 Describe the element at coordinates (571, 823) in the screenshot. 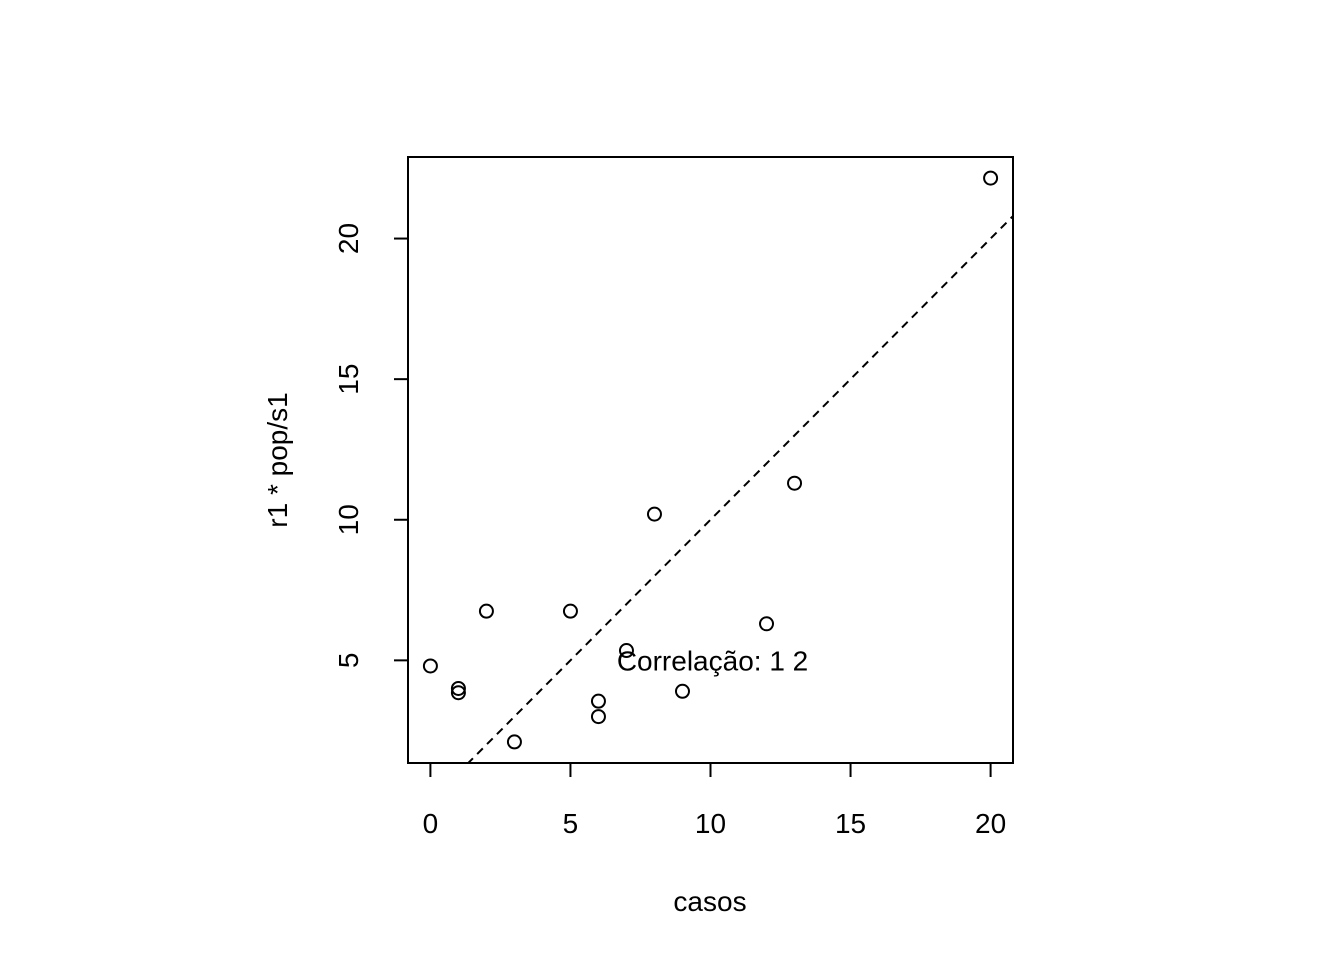

I see `x-tick-label: 5` at that location.